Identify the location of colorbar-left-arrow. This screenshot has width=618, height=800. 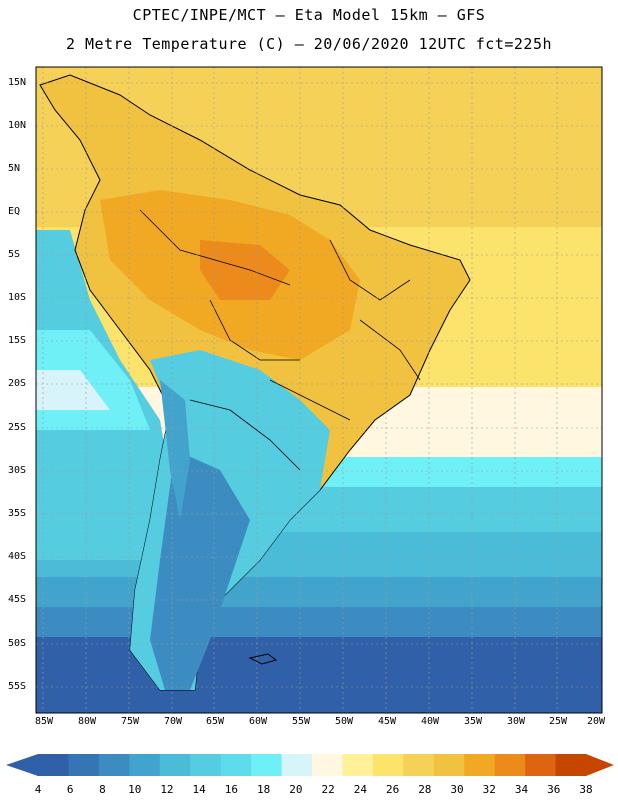
(22, 765).